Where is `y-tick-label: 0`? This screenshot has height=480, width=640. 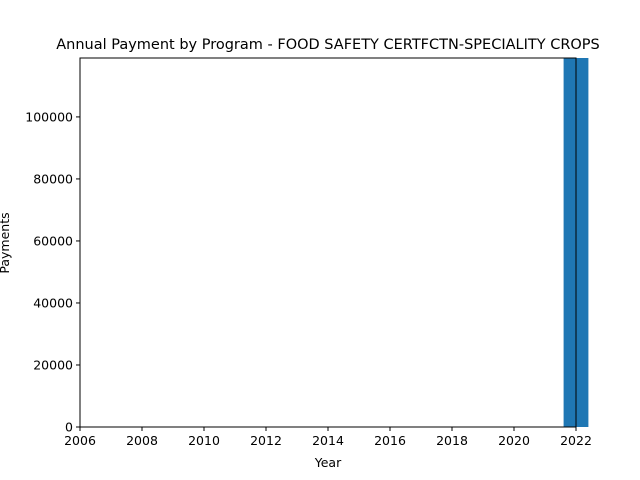
y-tick-label: 0 is located at coordinates (69, 427).